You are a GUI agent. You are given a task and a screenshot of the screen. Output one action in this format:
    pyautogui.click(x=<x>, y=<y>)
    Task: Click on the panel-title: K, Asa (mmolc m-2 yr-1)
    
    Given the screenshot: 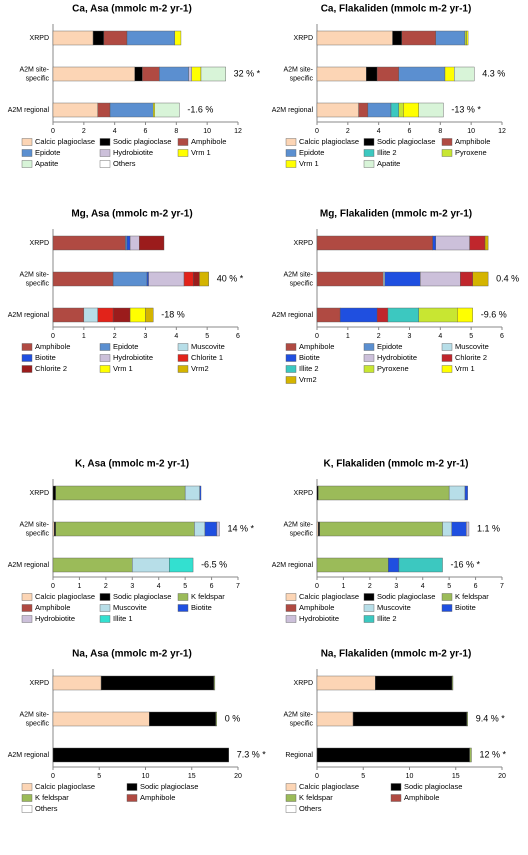 What is the action you would take?
    pyautogui.click(x=132, y=464)
    